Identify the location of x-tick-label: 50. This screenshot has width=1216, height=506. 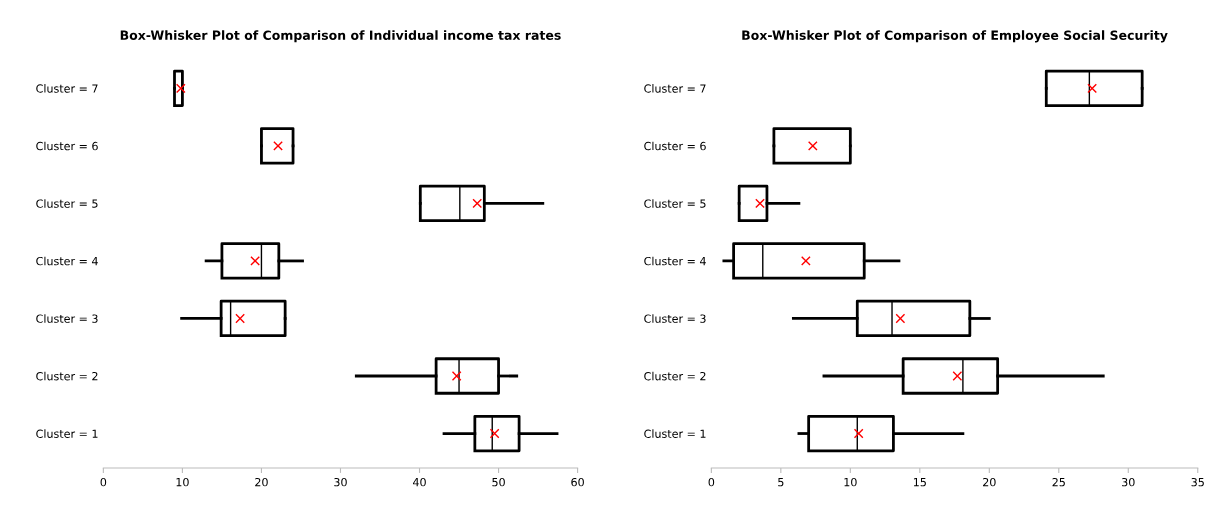
(498, 482).